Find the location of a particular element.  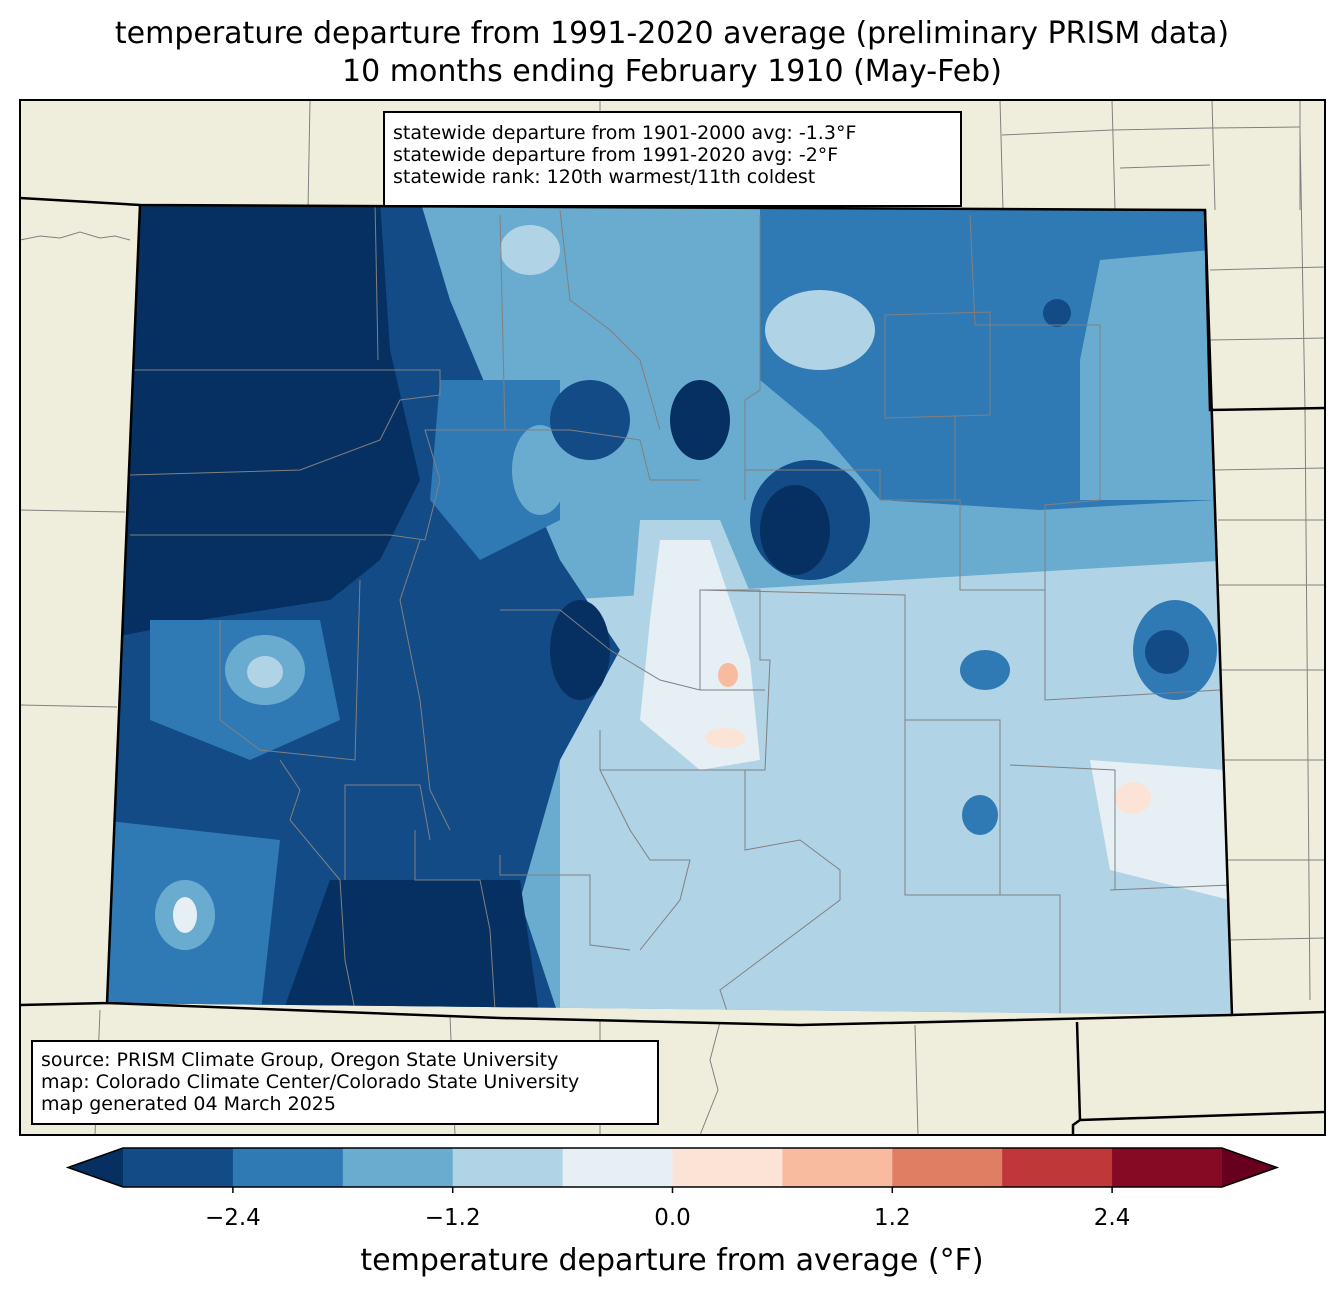

colorbar-tick-label: −2.4 is located at coordinates (232, 1218).